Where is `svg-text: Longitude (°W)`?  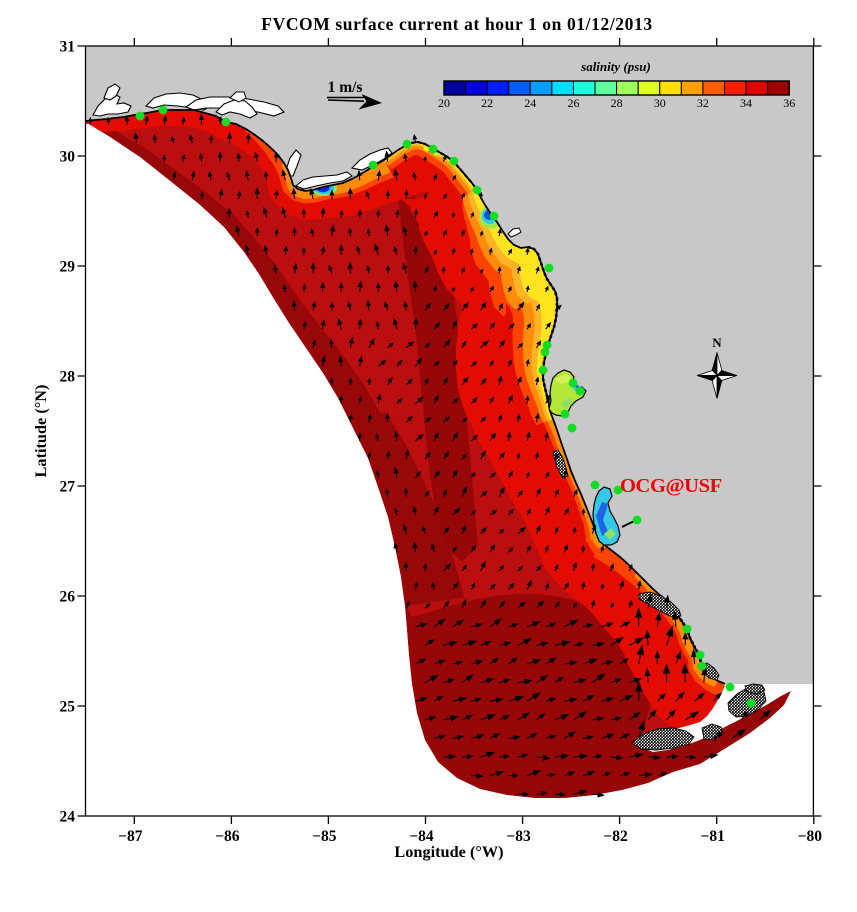 svg-text: Longitude (°W) is located at coordinates (448, 851).